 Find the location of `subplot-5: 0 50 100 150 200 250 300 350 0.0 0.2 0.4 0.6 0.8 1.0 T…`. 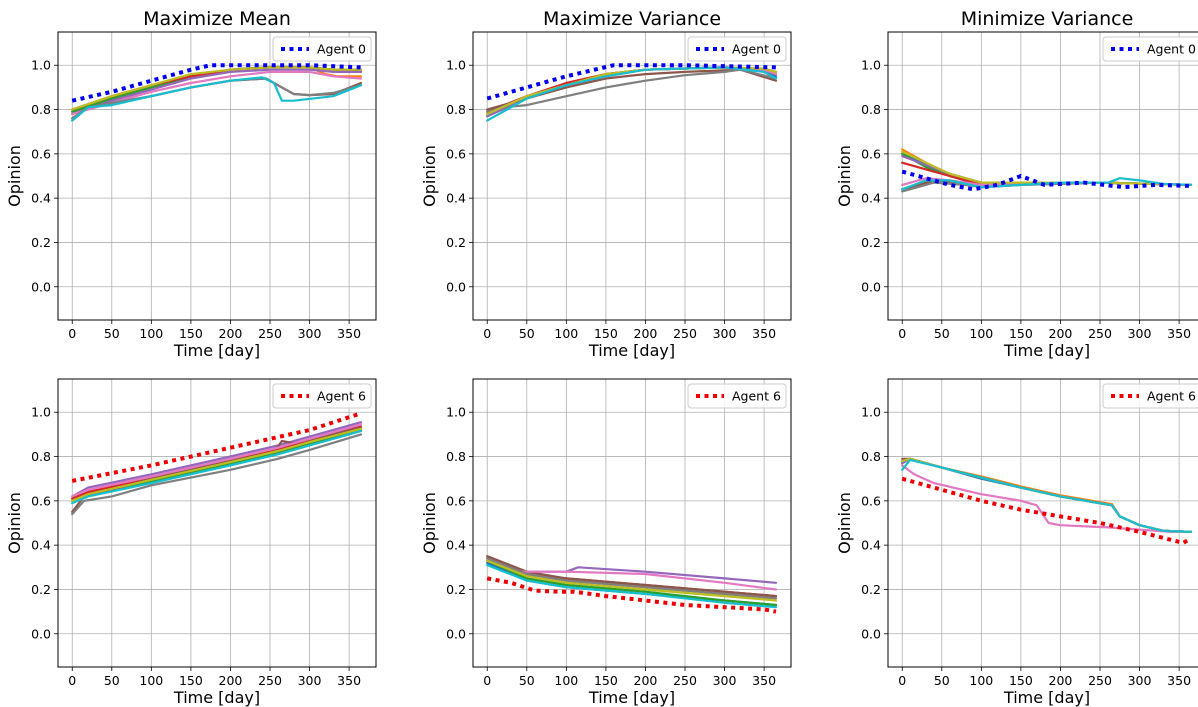

subplot-5: 0 50 100 150 200 250 300 350 0.0 0.2 0.4 0.6 0.8 1.0 T… is located at coordinates (1016, 542).